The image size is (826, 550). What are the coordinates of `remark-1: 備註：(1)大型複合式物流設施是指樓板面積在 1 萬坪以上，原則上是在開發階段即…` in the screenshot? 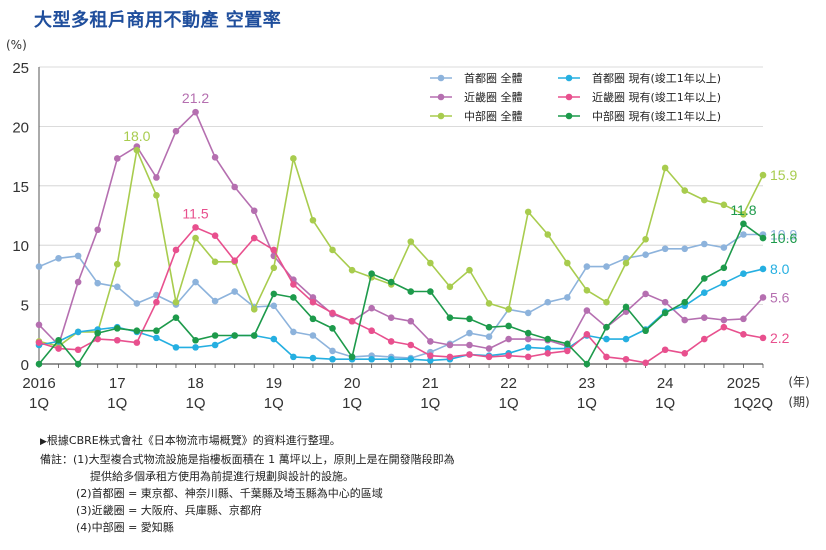 It's located at (247, 459).